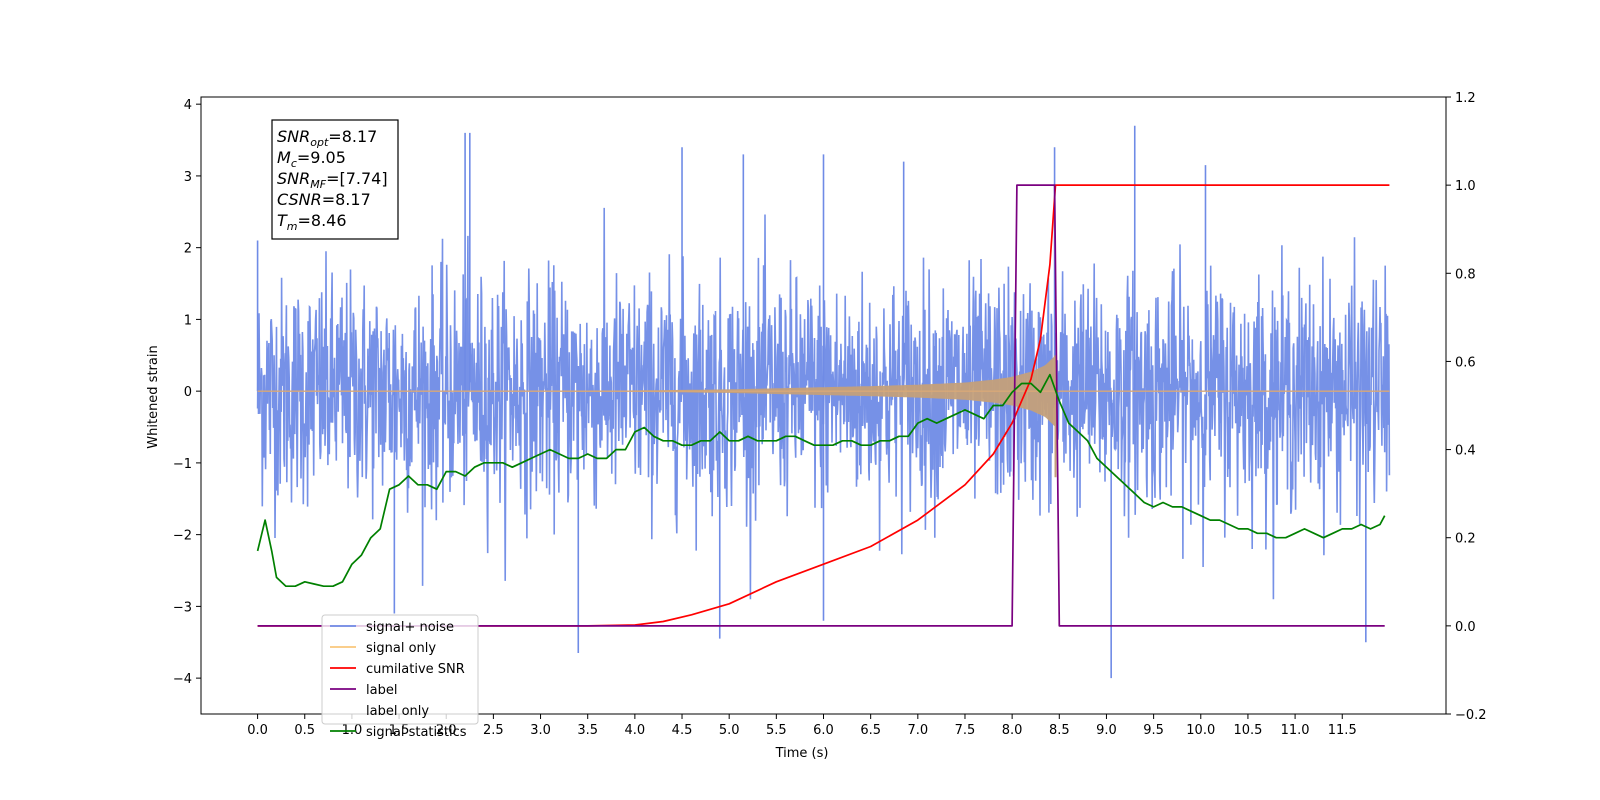 The width and height of the screenshot is (1600, 800). What do you see at coordinates (1465, 627) in the screenshot?
I see `y-right-tick-label: 0.0` at bounding box center [1465, 627].